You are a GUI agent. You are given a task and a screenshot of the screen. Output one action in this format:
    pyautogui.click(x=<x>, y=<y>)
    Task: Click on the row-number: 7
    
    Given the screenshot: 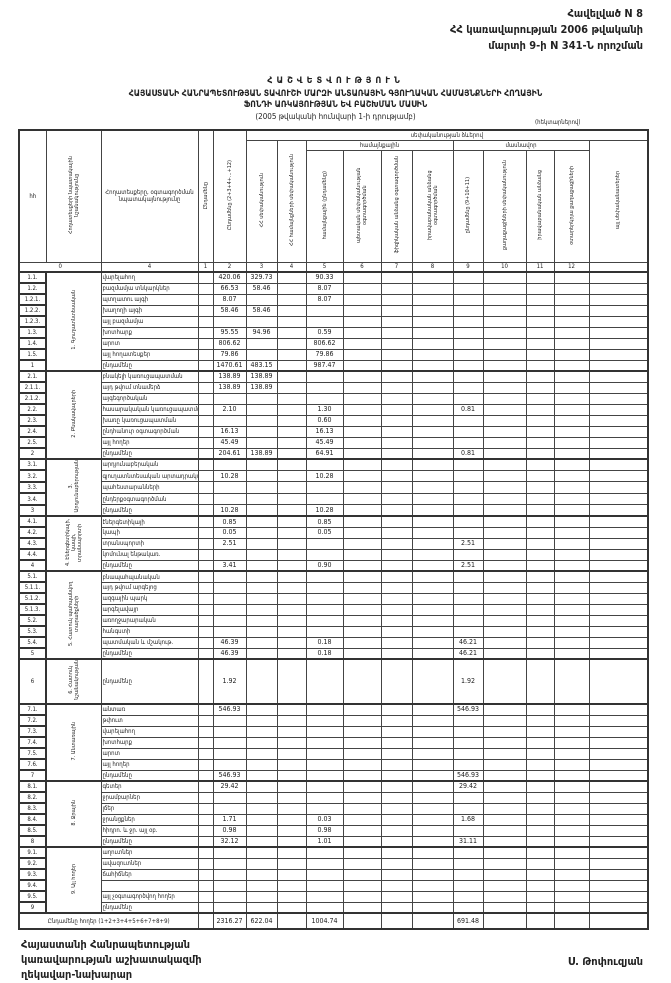 What is the action you would take?
    pyautogui.click(x=32, y=776)
    